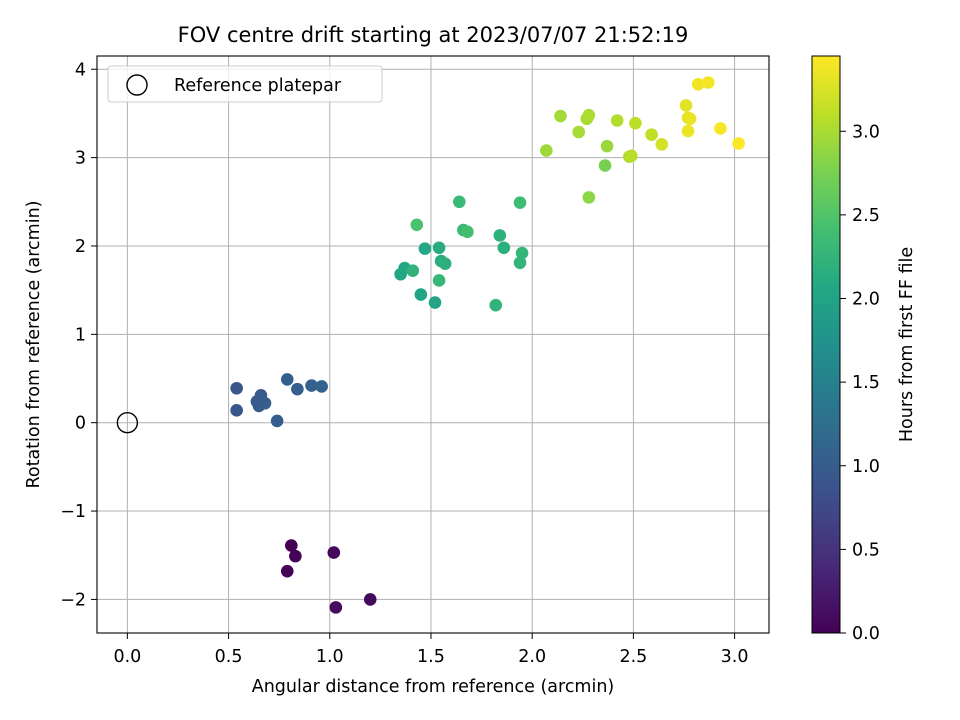  Describe the element at coordinates (633, 657) in the screenshot. I see `x-tick-label: 2.5` at that location.